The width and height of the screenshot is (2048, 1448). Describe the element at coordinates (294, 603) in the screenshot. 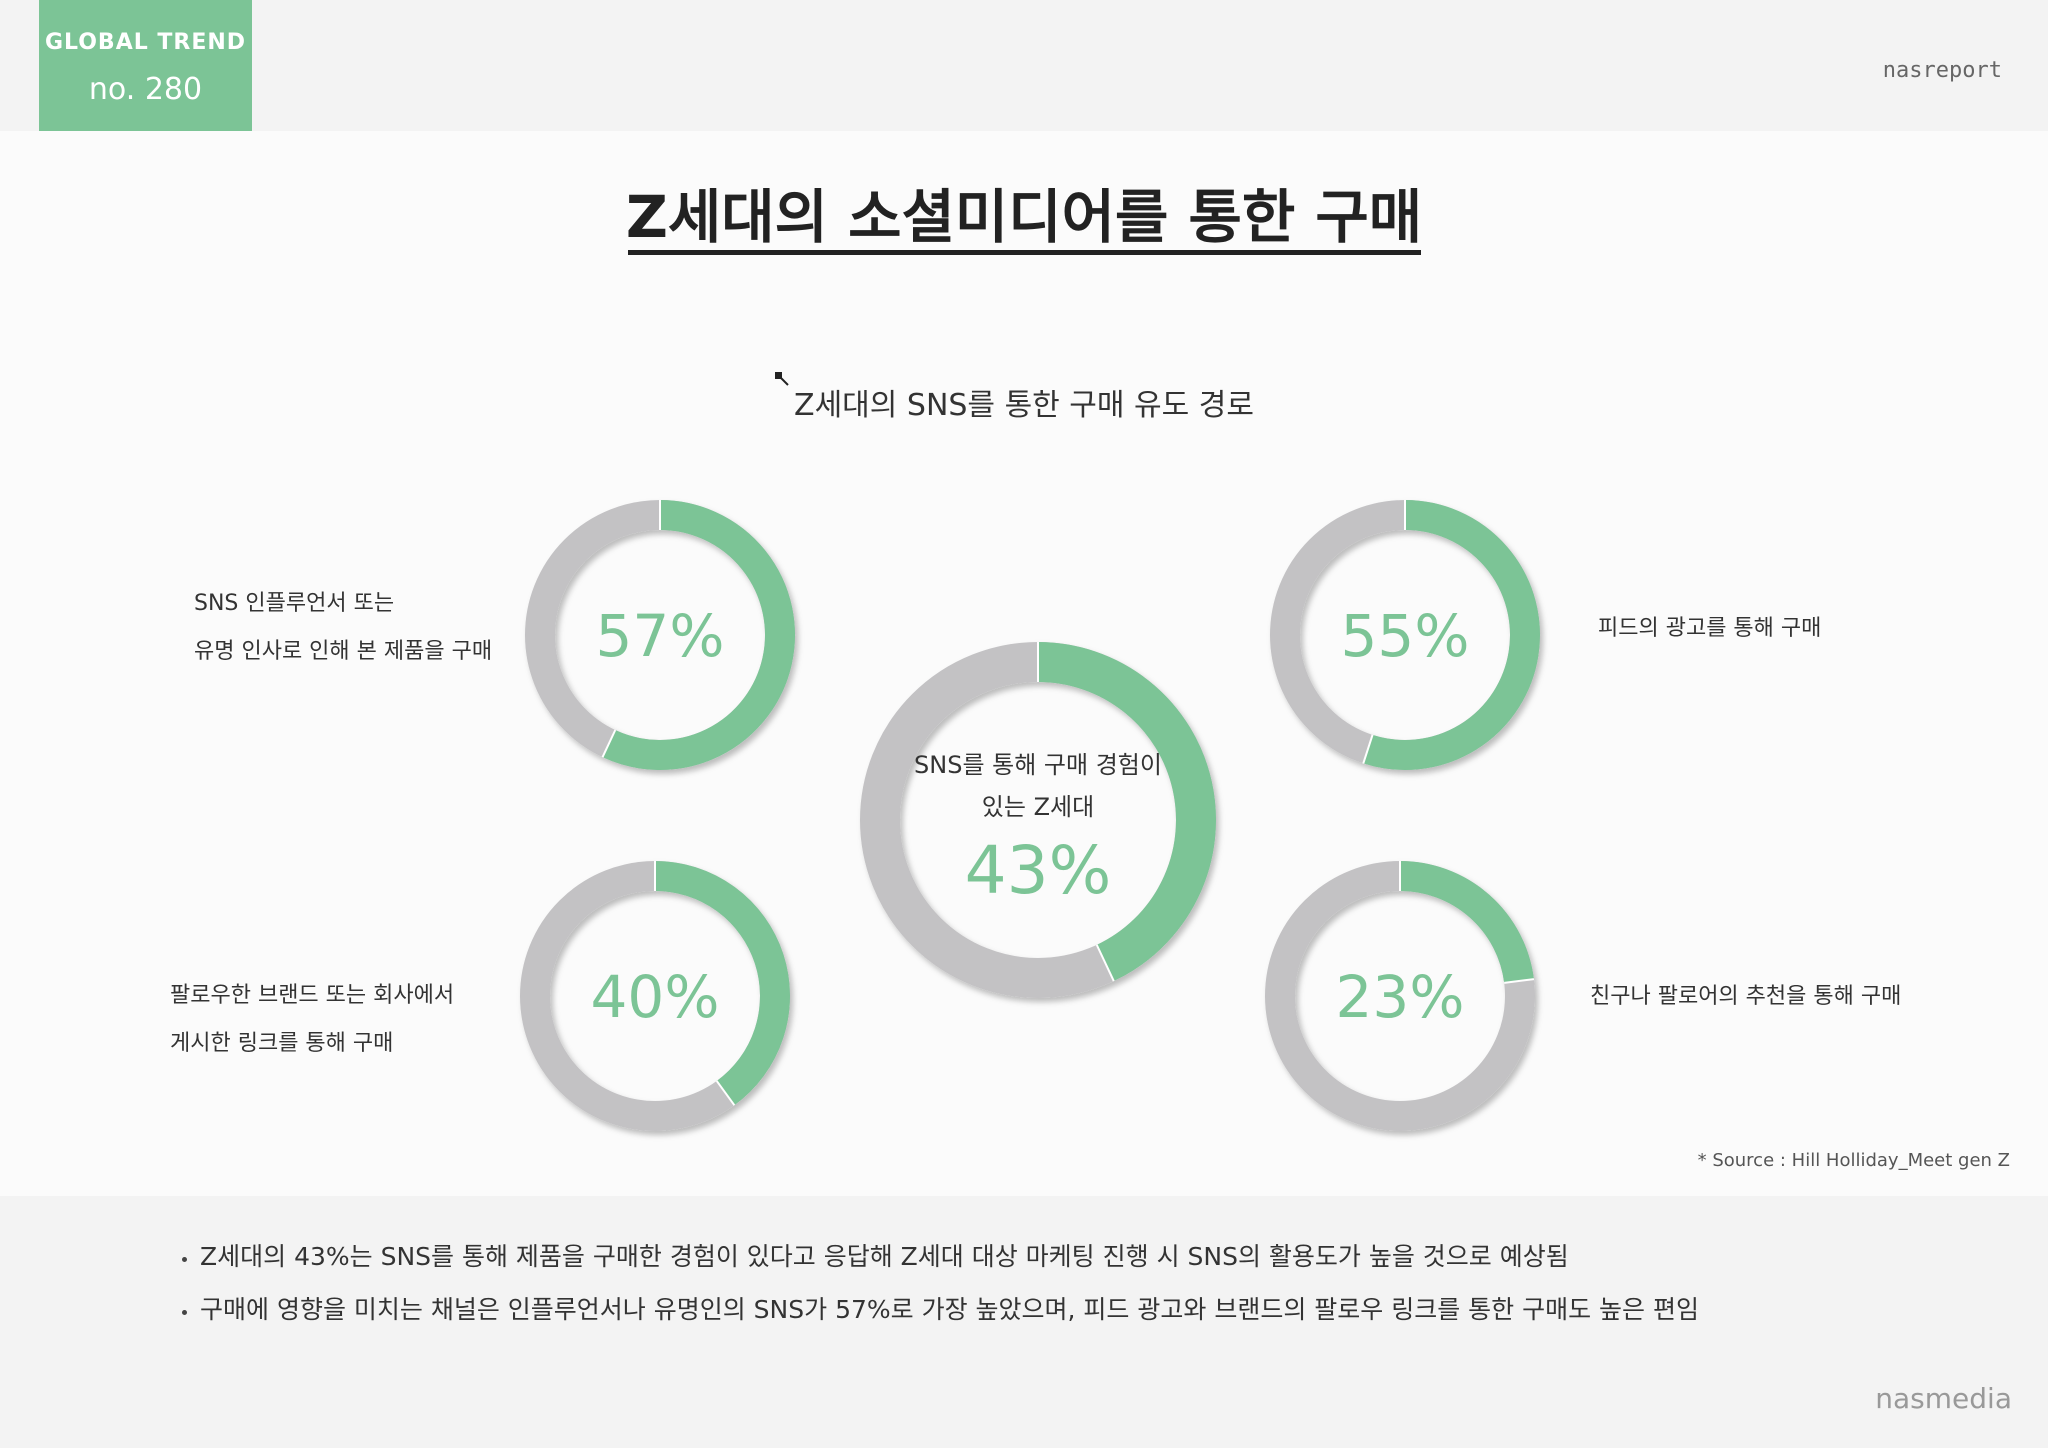

I see `series-label-line: SNS 인플루언서 또는` at that location.